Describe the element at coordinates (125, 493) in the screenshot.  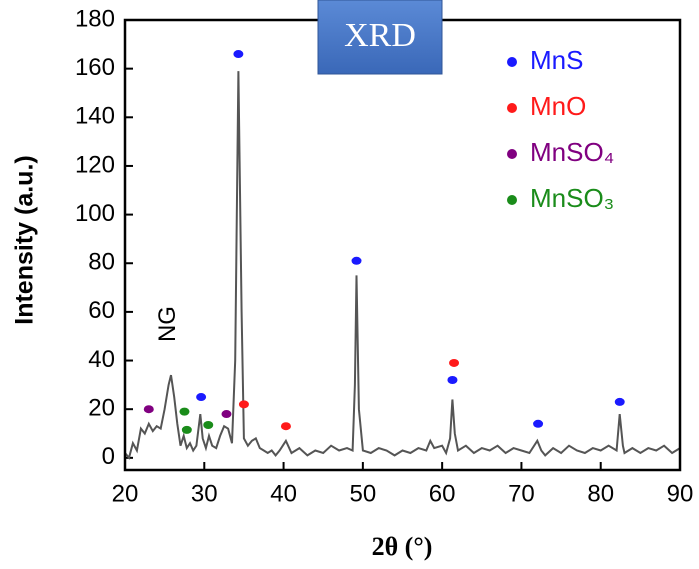
I see `x-tick-label: 20` at that location.